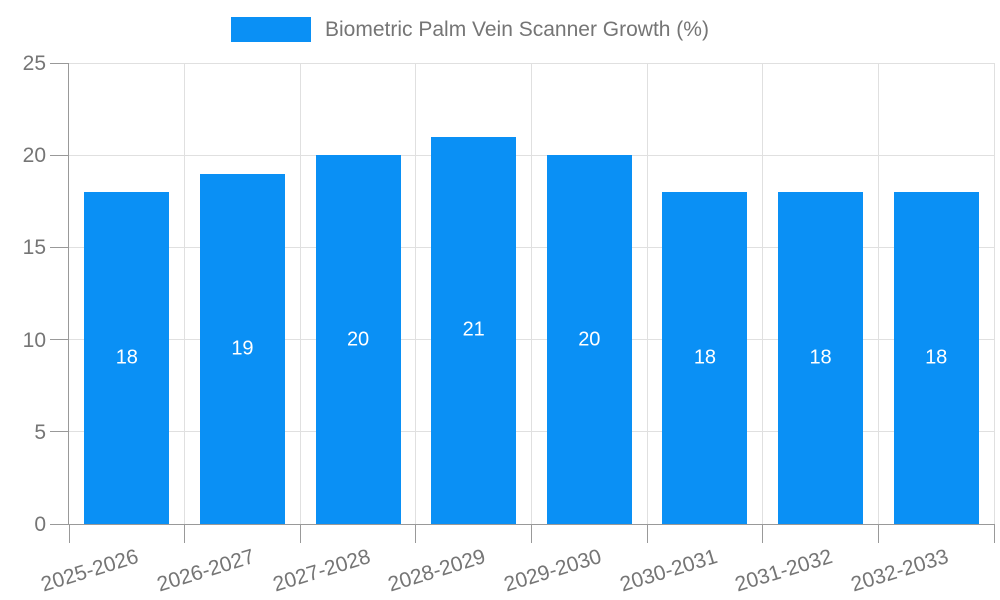 Image resolution: width=1000 pixels, height=600 pixels. I want to click on bar-value-label: 21, so click(473, 329).